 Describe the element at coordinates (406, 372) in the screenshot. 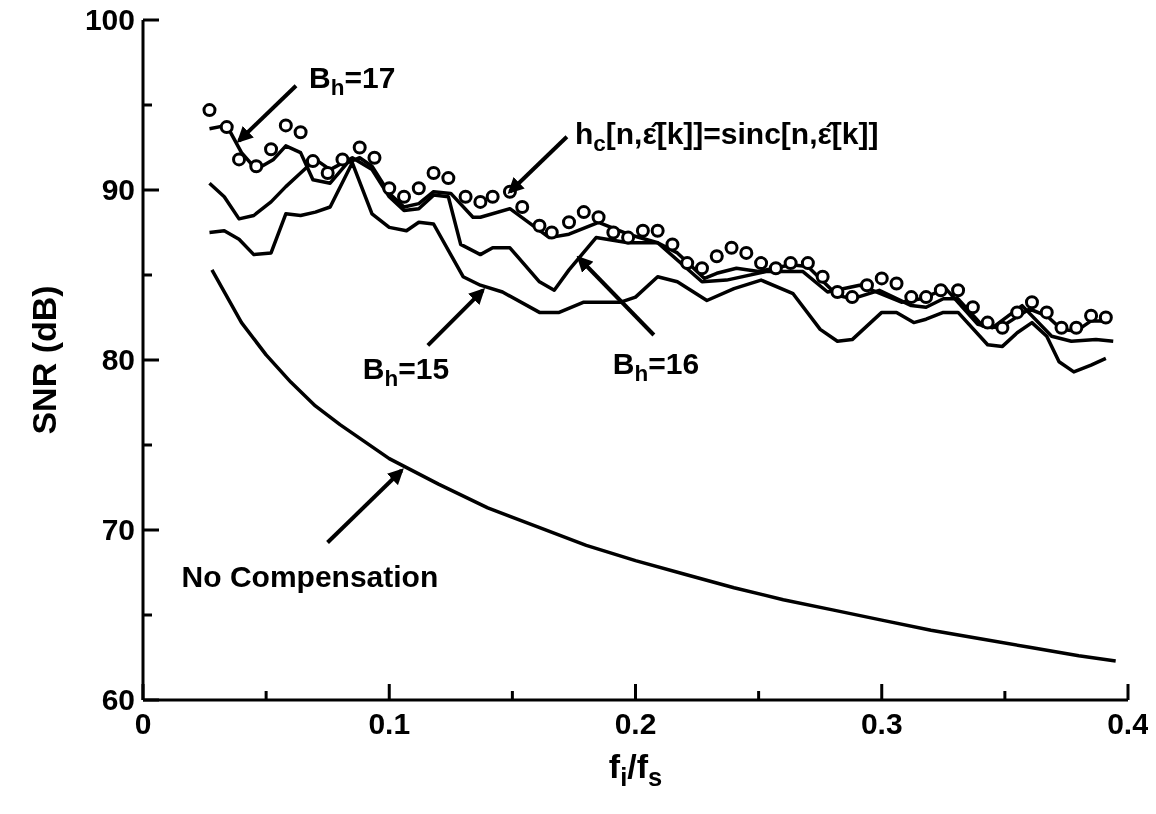

I see `annotation: B$_{h}$=15` at that location.